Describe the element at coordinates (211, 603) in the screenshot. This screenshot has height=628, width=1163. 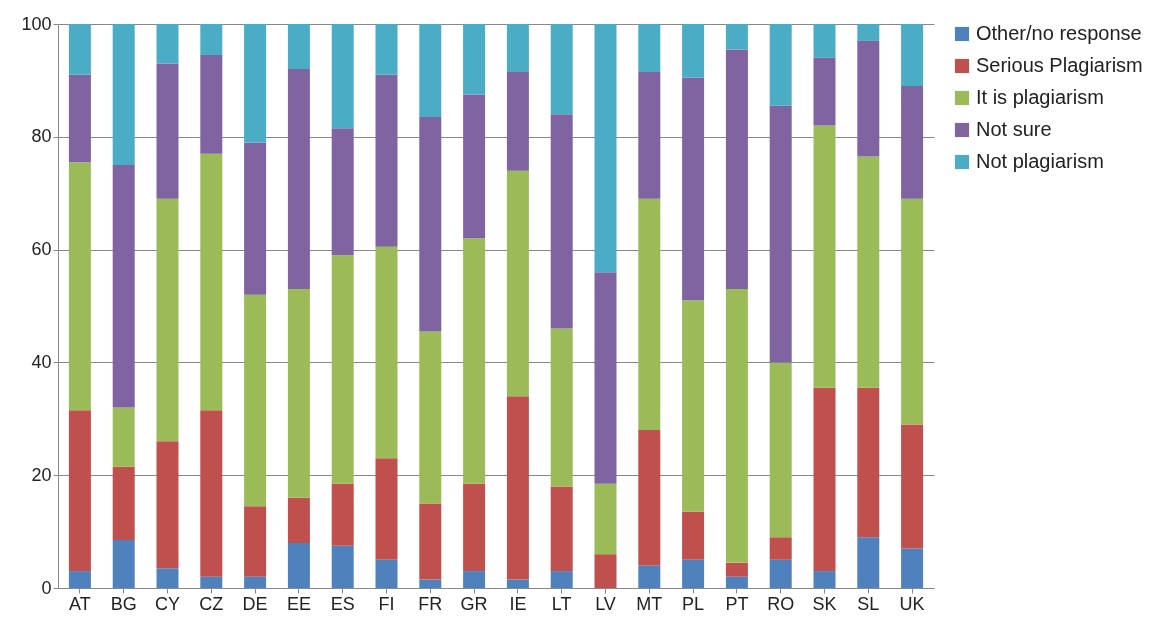
I see `x-tick-label: CZ` at that location.